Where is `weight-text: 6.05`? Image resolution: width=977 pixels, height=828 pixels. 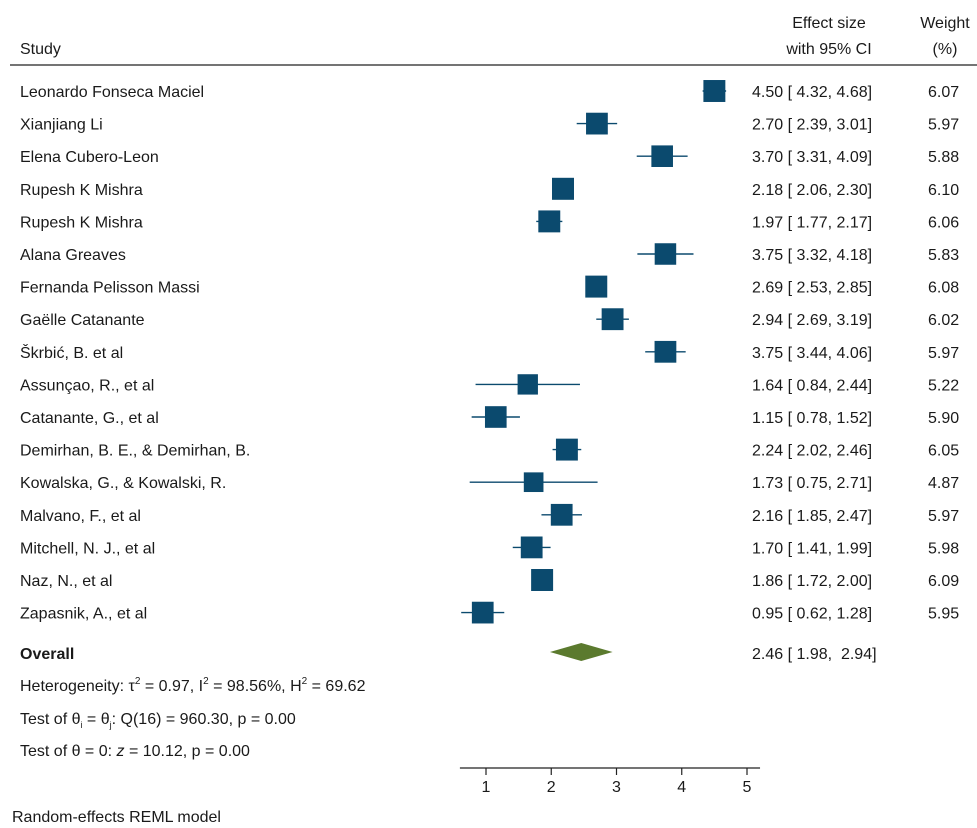
weight-text: 6.05 is located at coordinates (943, 451).